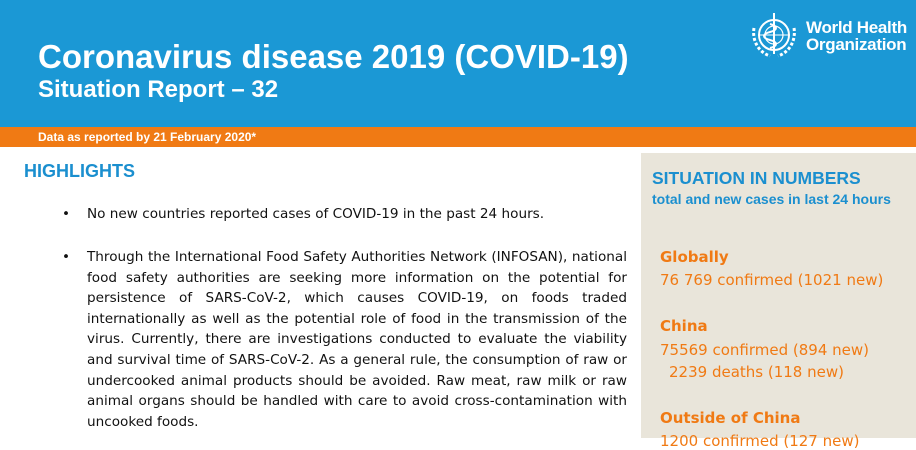 This screenshot has width=916, height=450. Describe the element at coordinates (458, 137) in the screenshot. I see `date-bar: Data as reported by 21 February 2020*` at that location.